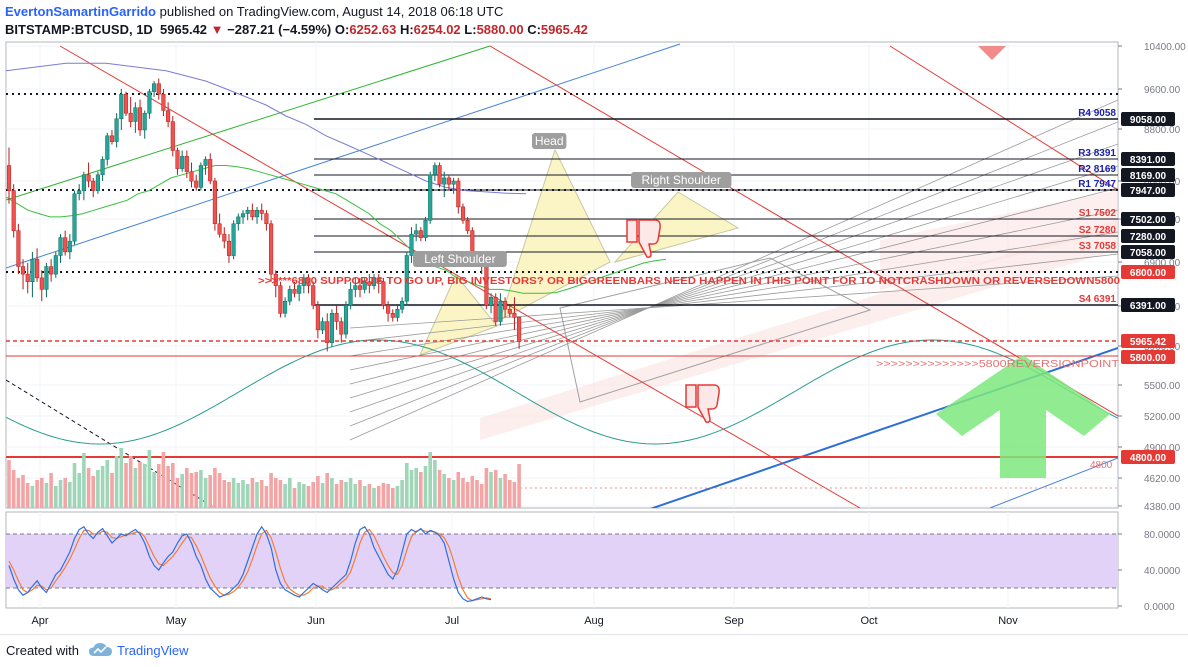 The image size is (1188, 667). Describe the element at coordinates (1162, 507) in the screenshot. I see `price-tick-label: 4380.00` at that location.